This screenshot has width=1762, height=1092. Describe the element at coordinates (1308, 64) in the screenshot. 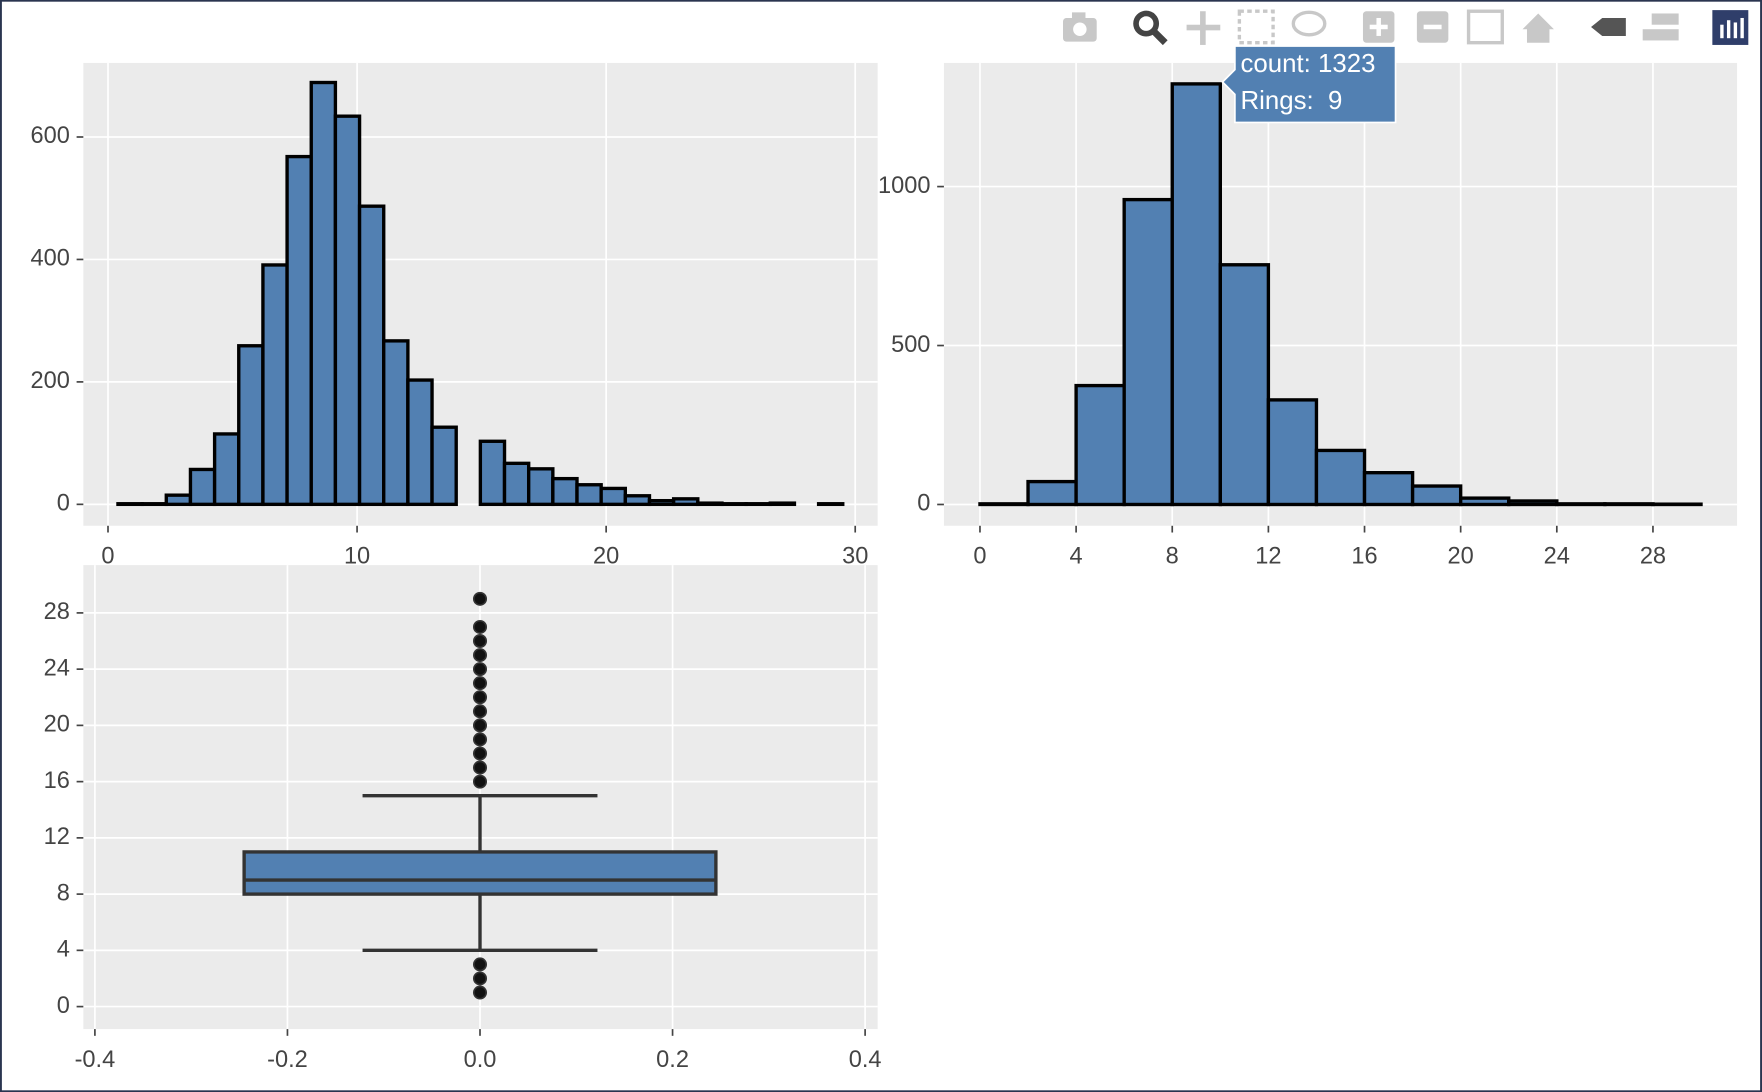

I see `hover-text: count: 1323` at that location.